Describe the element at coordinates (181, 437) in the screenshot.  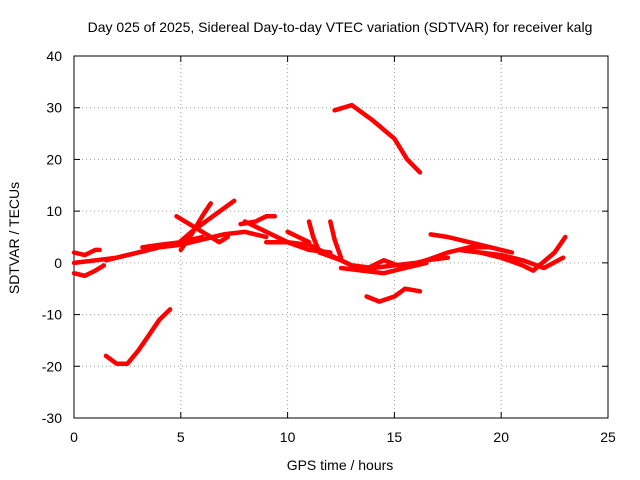
I see `x-tick-label: 5` at that location.